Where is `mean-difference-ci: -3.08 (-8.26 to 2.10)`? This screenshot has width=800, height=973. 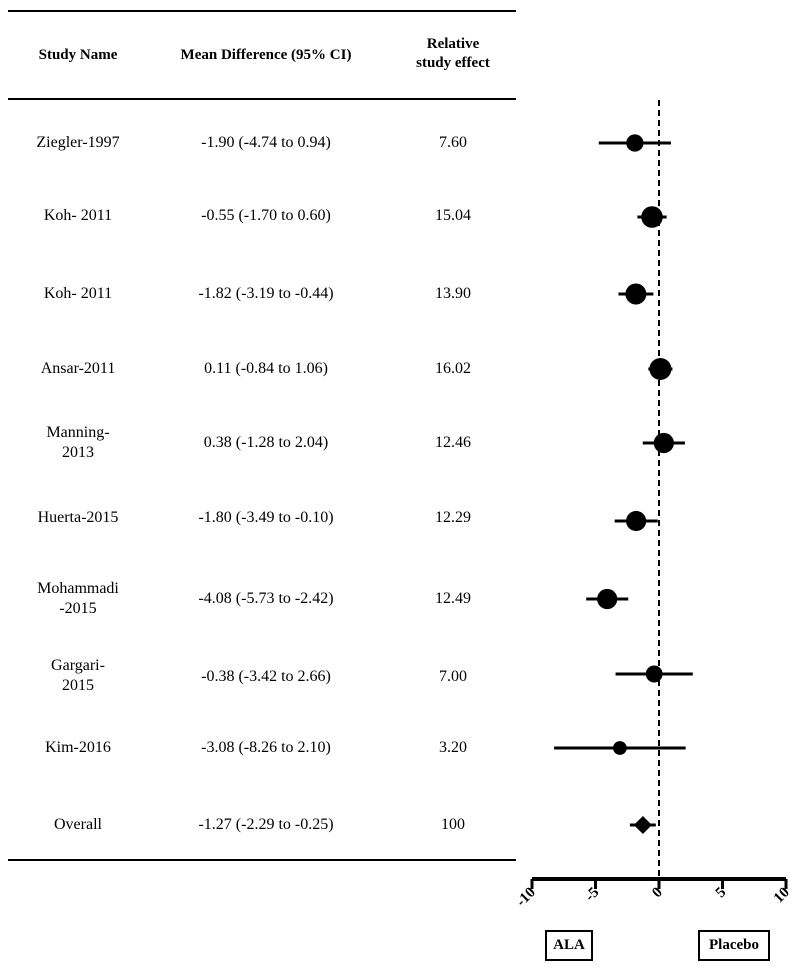 mean-difference-ci: -3.08 (-8.26 to 2.10) is located at coordinates (266, 747).